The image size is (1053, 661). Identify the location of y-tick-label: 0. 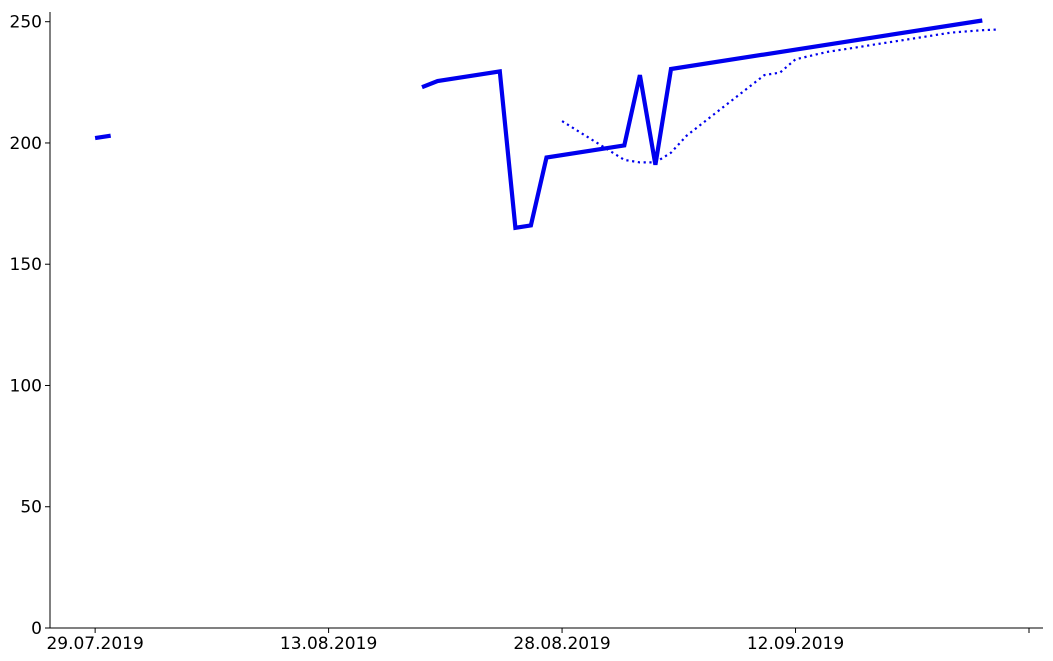
(36, 629).